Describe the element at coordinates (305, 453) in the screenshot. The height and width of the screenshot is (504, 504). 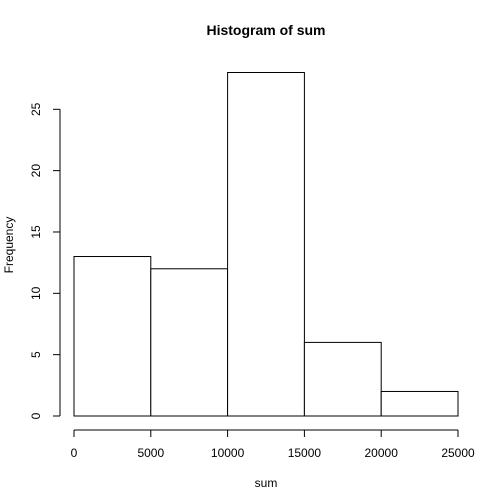
I see `x-tick-label: 15000` at that location.